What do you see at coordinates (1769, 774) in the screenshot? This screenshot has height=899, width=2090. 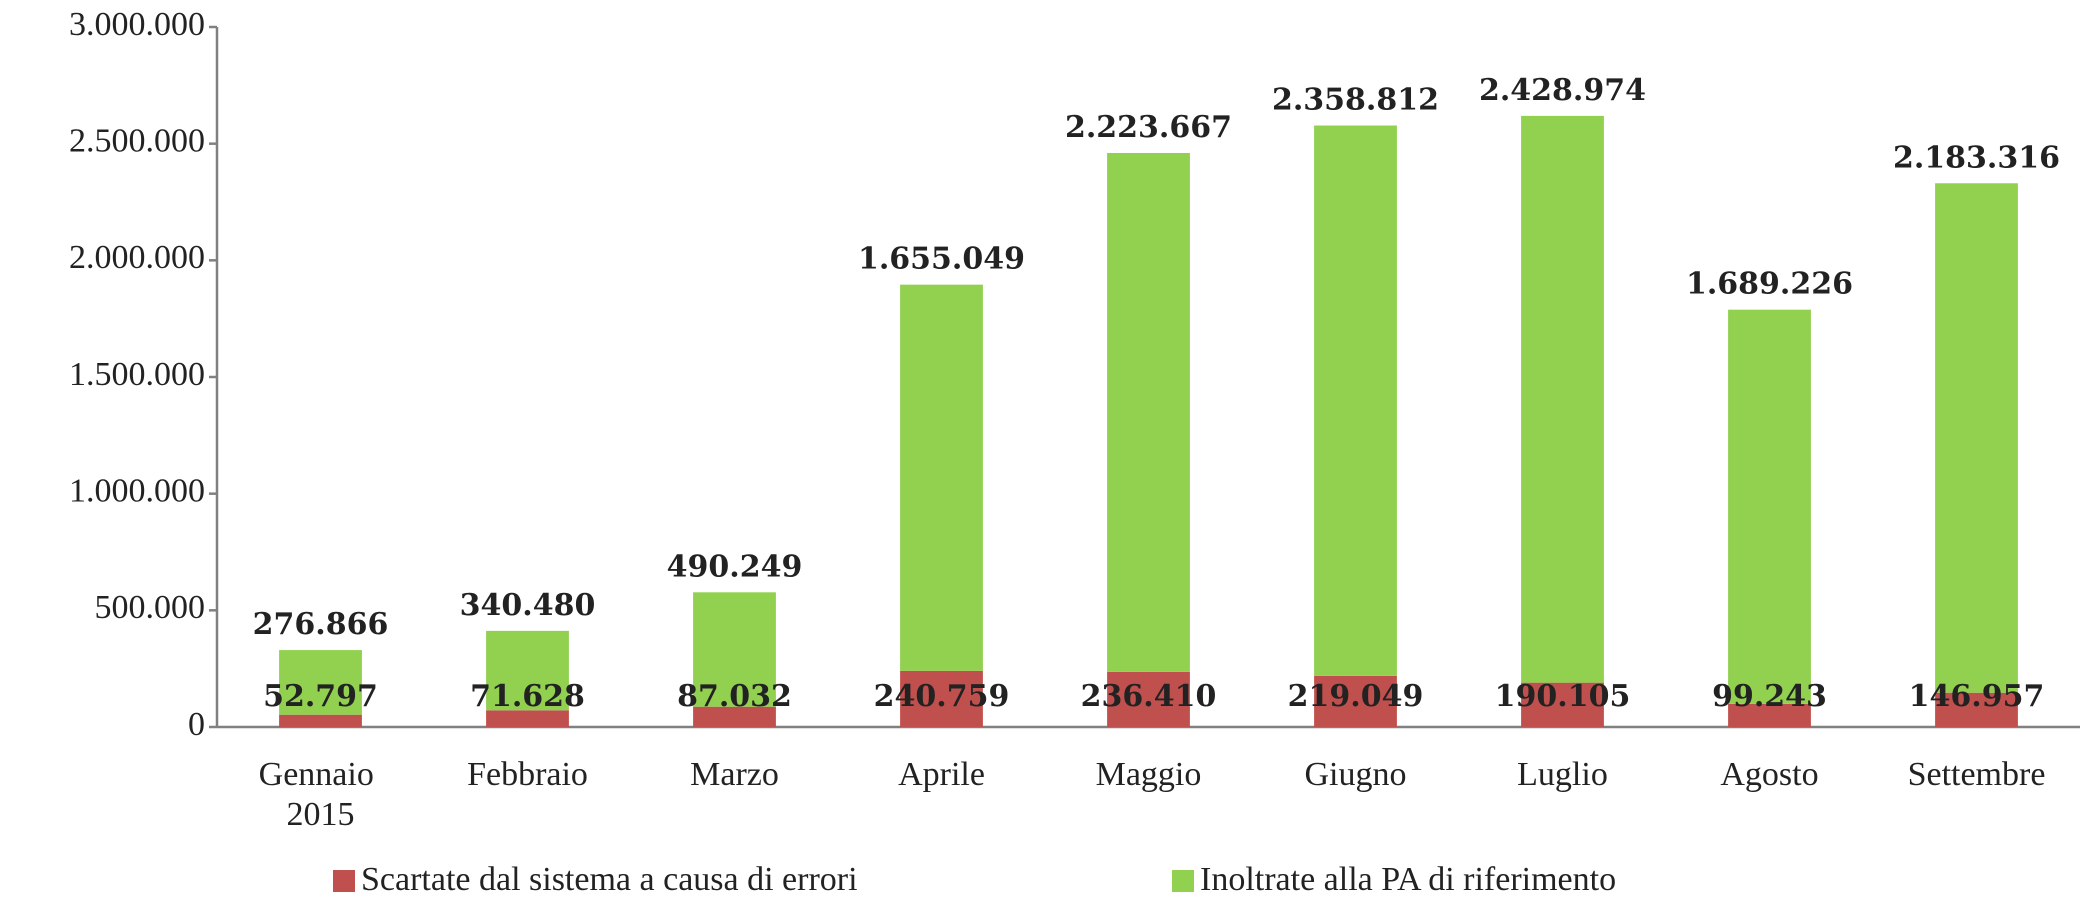 I see `x-tick-label: Agosto` at bounding box center [1769, 774].